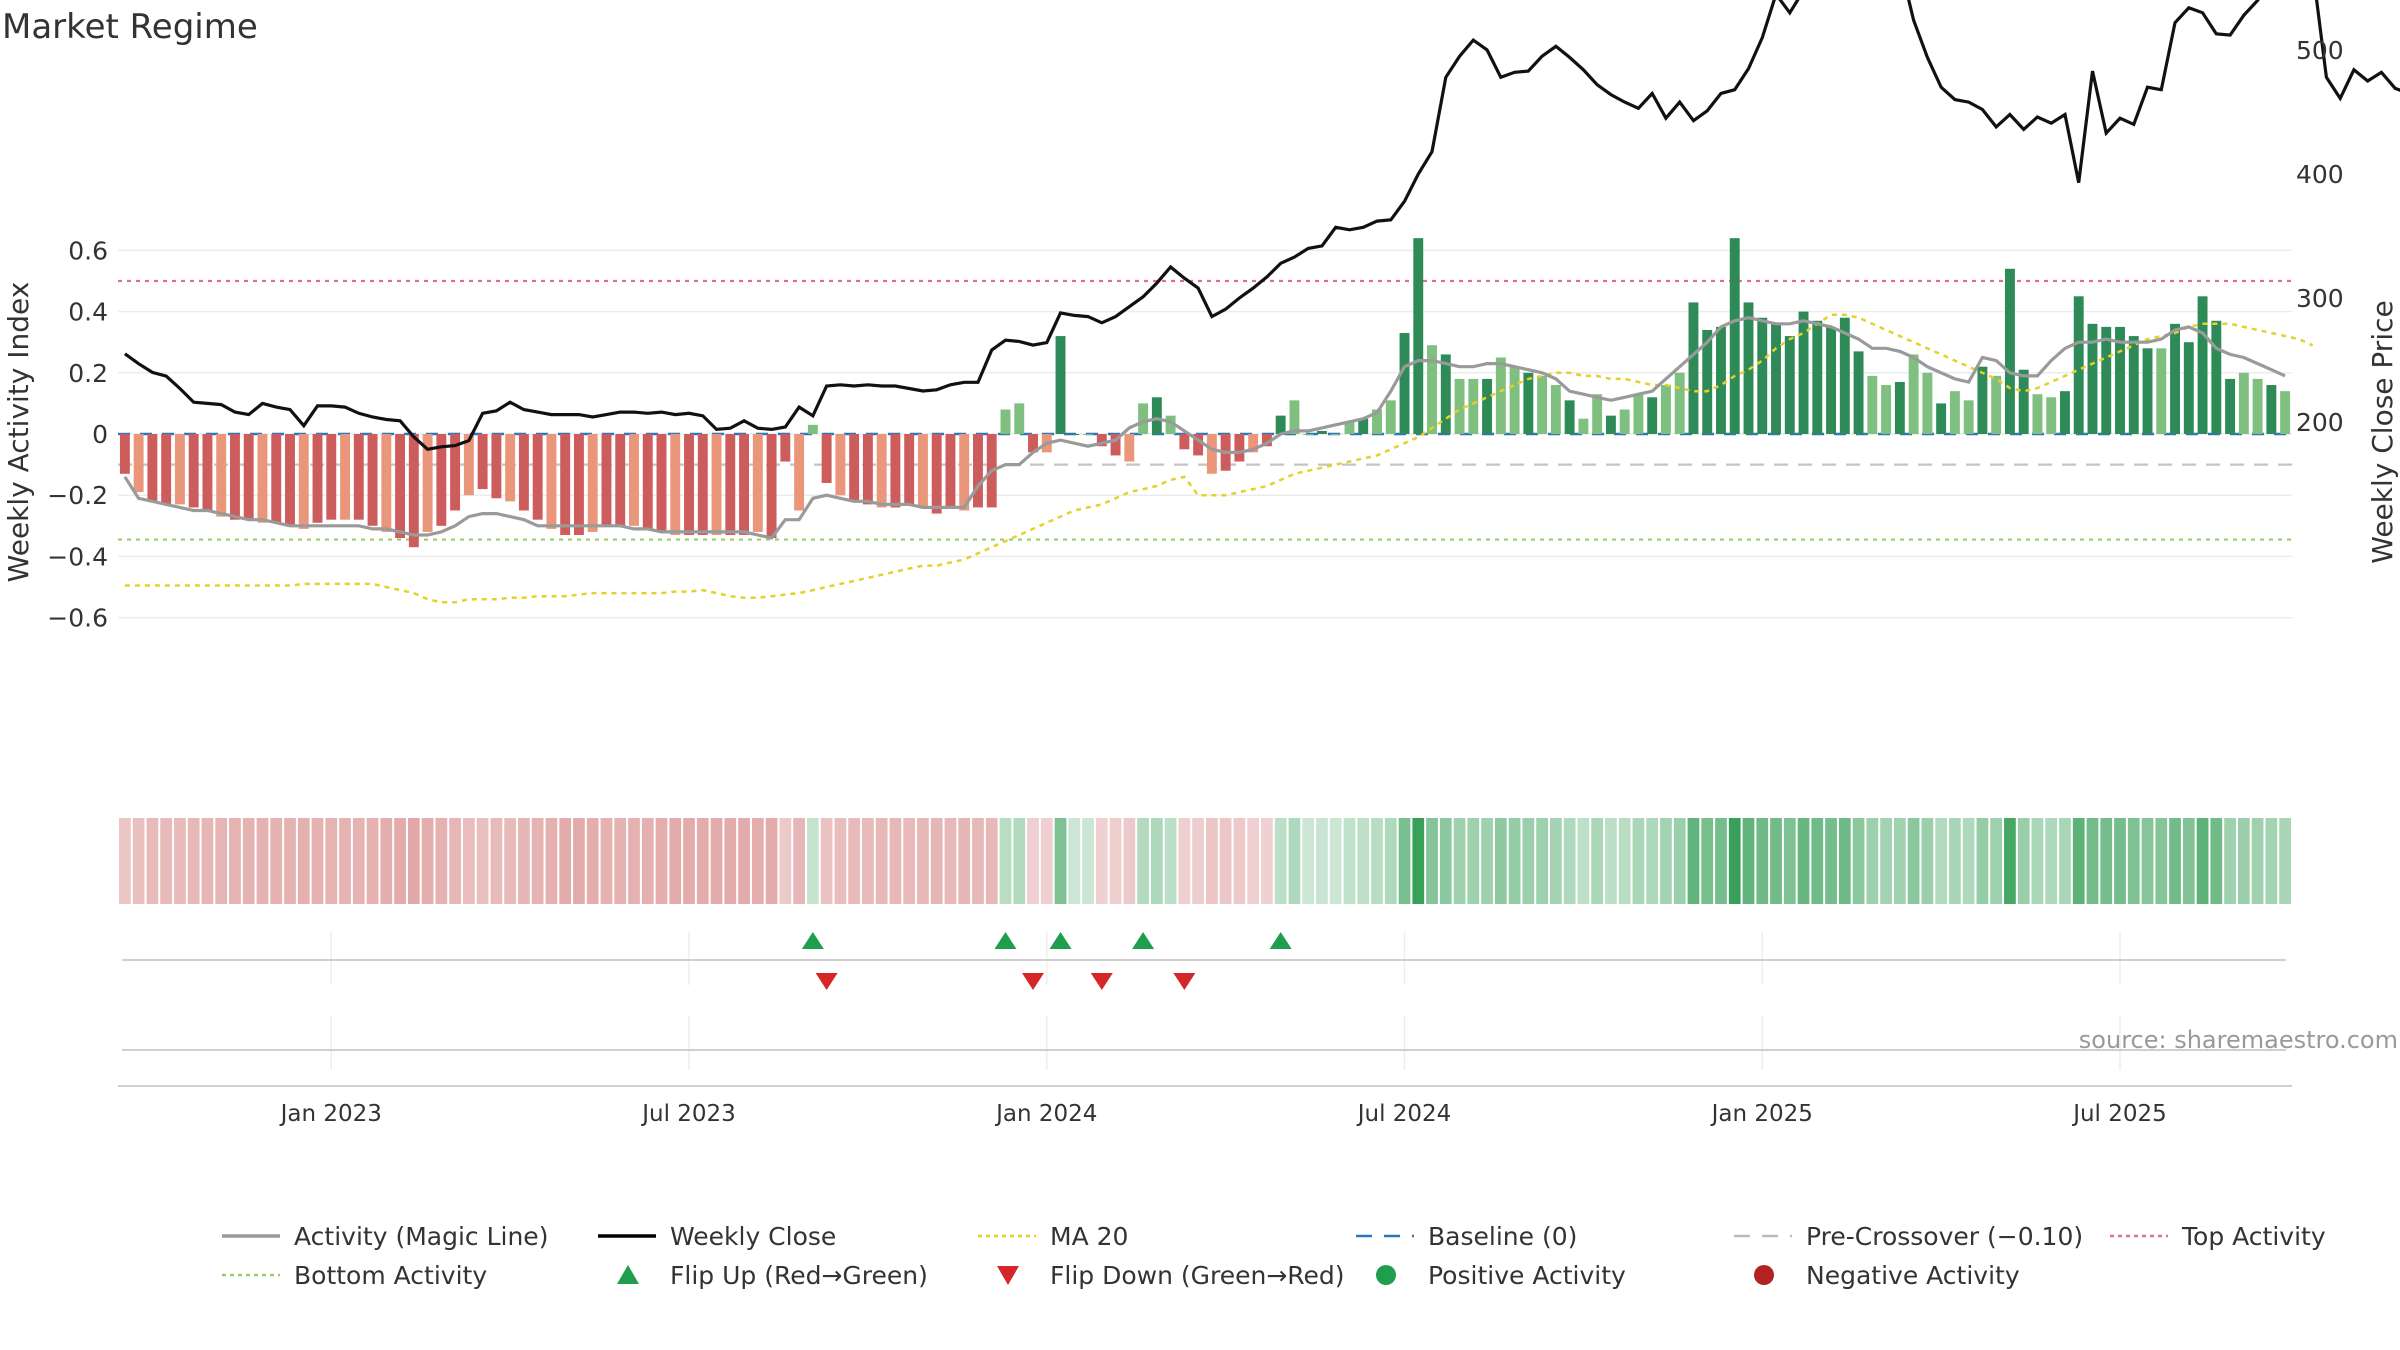  Describe the element at coordinates (2320, 422) in the screenshot. I see `right-tick-label: 200` at that location.